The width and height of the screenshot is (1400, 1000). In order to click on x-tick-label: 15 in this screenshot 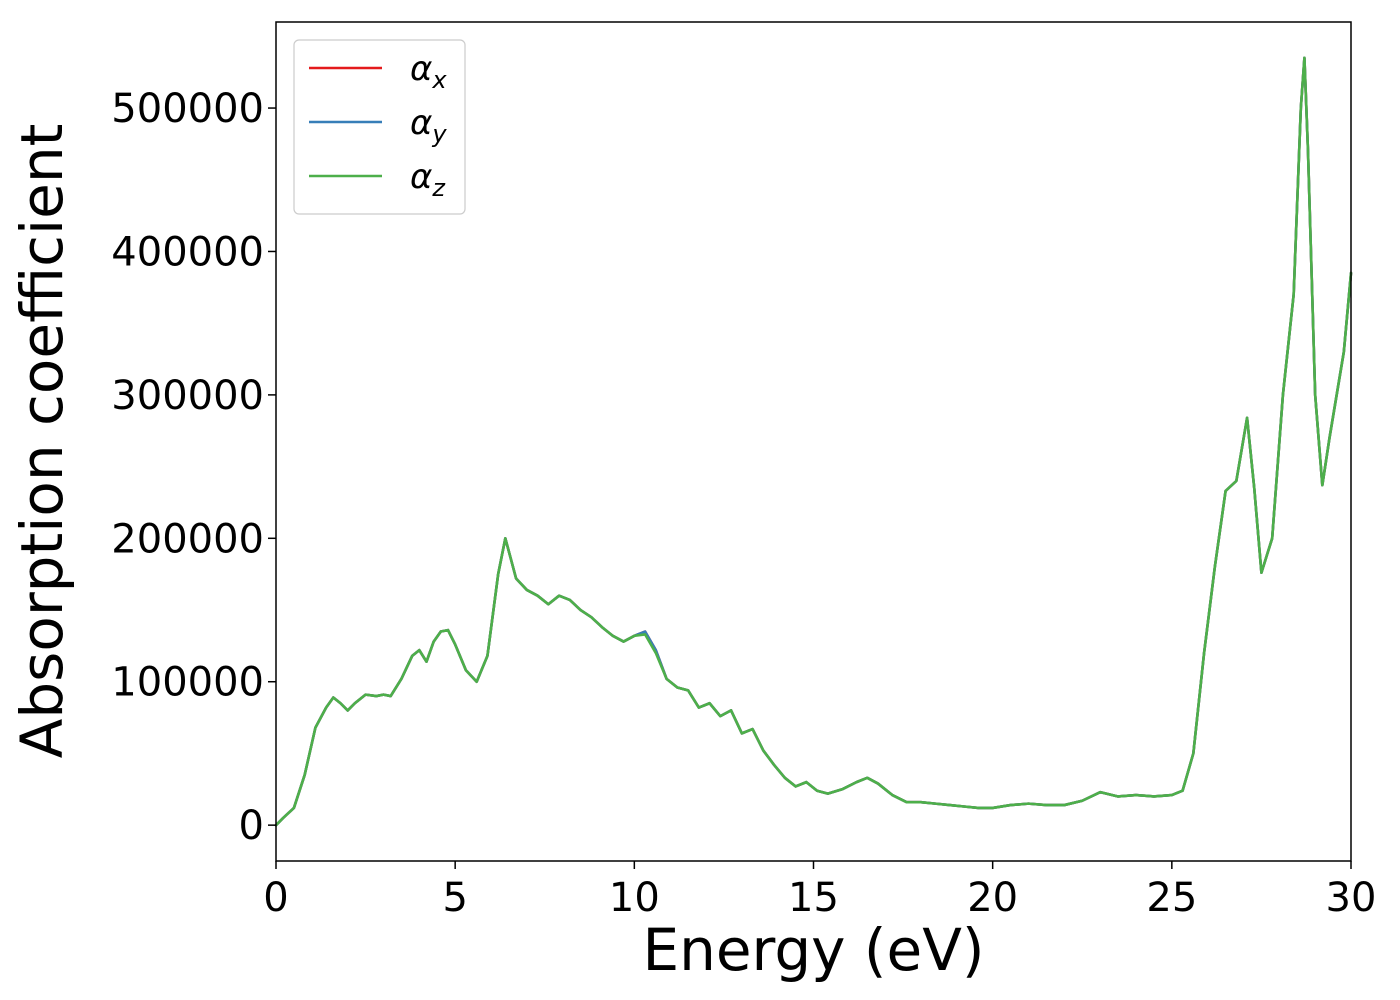, I will do `click(813, 898)`.